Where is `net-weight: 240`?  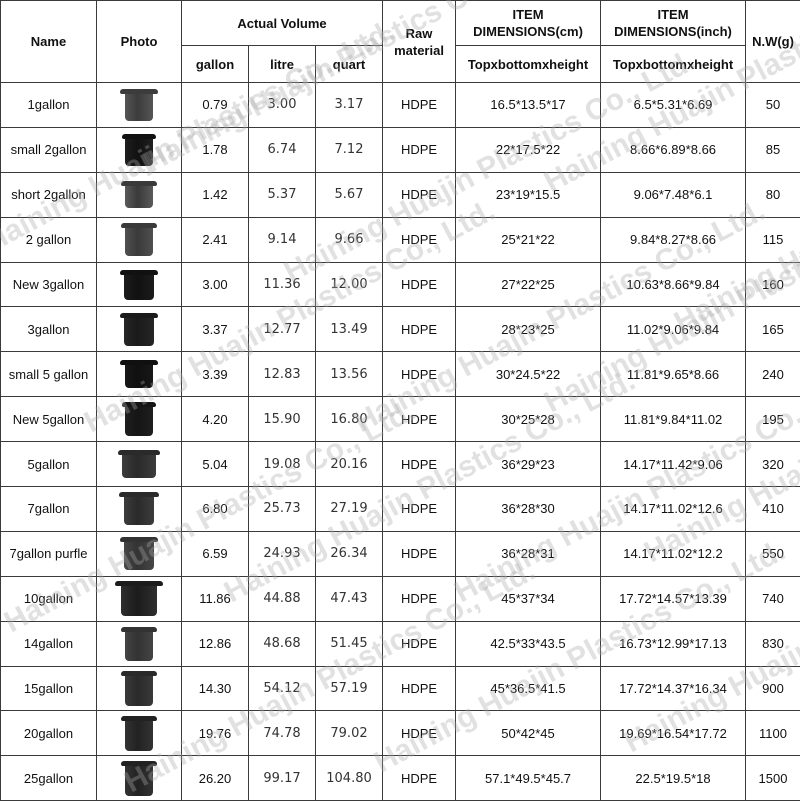 net-weight: 240 is located at coordinates (773, 374).